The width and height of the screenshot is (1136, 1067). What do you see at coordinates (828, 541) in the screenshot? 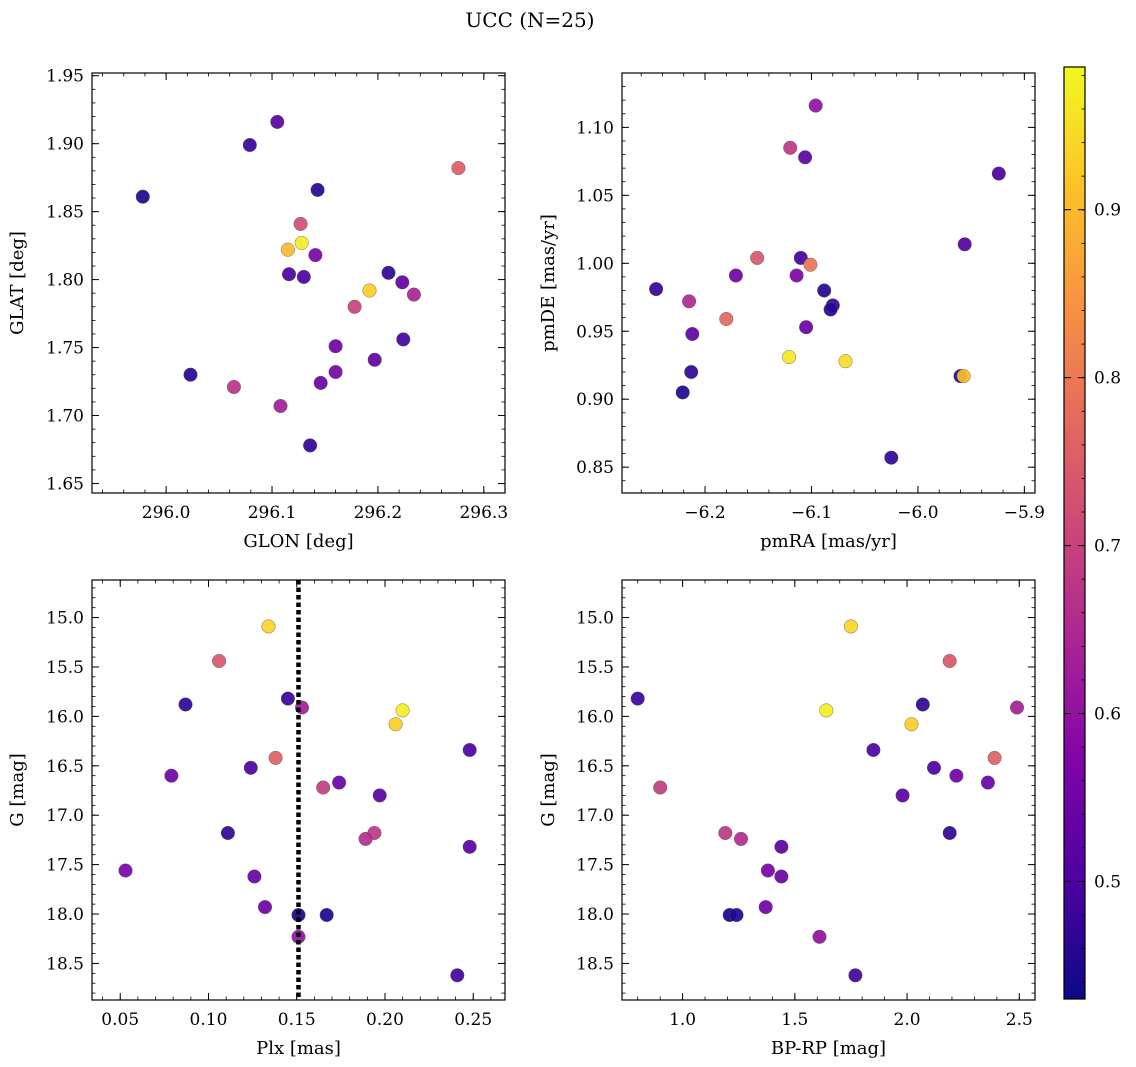
I see `x-axis-label: pmRA [mas/yr]` at bounding box center [828, 541].